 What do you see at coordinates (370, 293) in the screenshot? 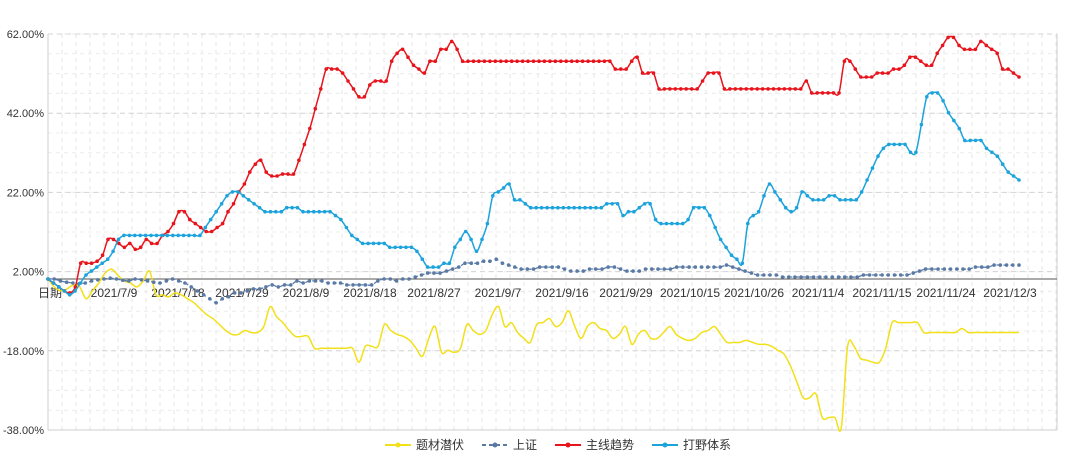
I see `x-tick-label: 2021/8/18` at bounding box center [370, 293].